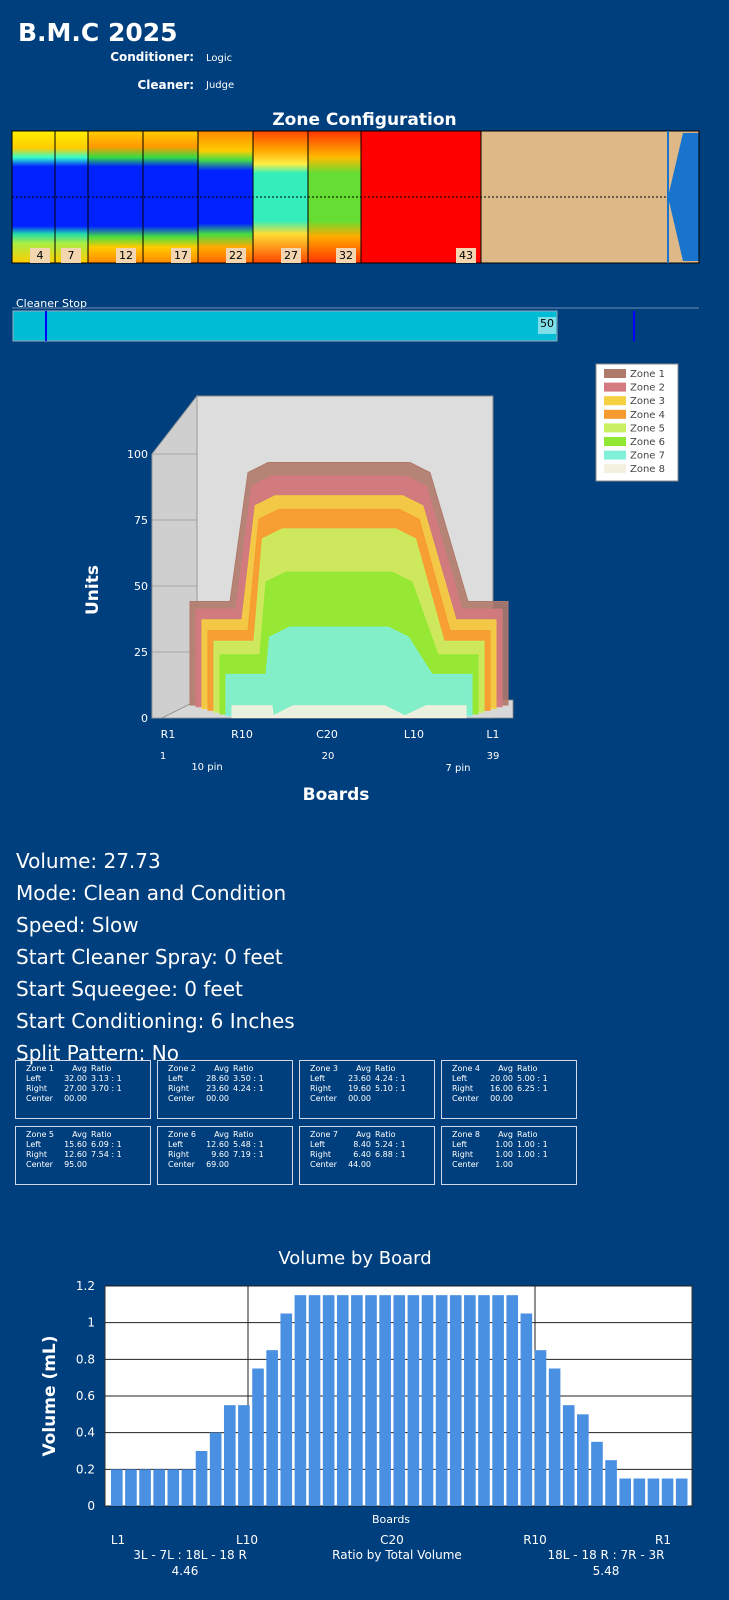  I want to click on zone-table-row: Right 6.40 6.88 : 1, so click(372, 1155).